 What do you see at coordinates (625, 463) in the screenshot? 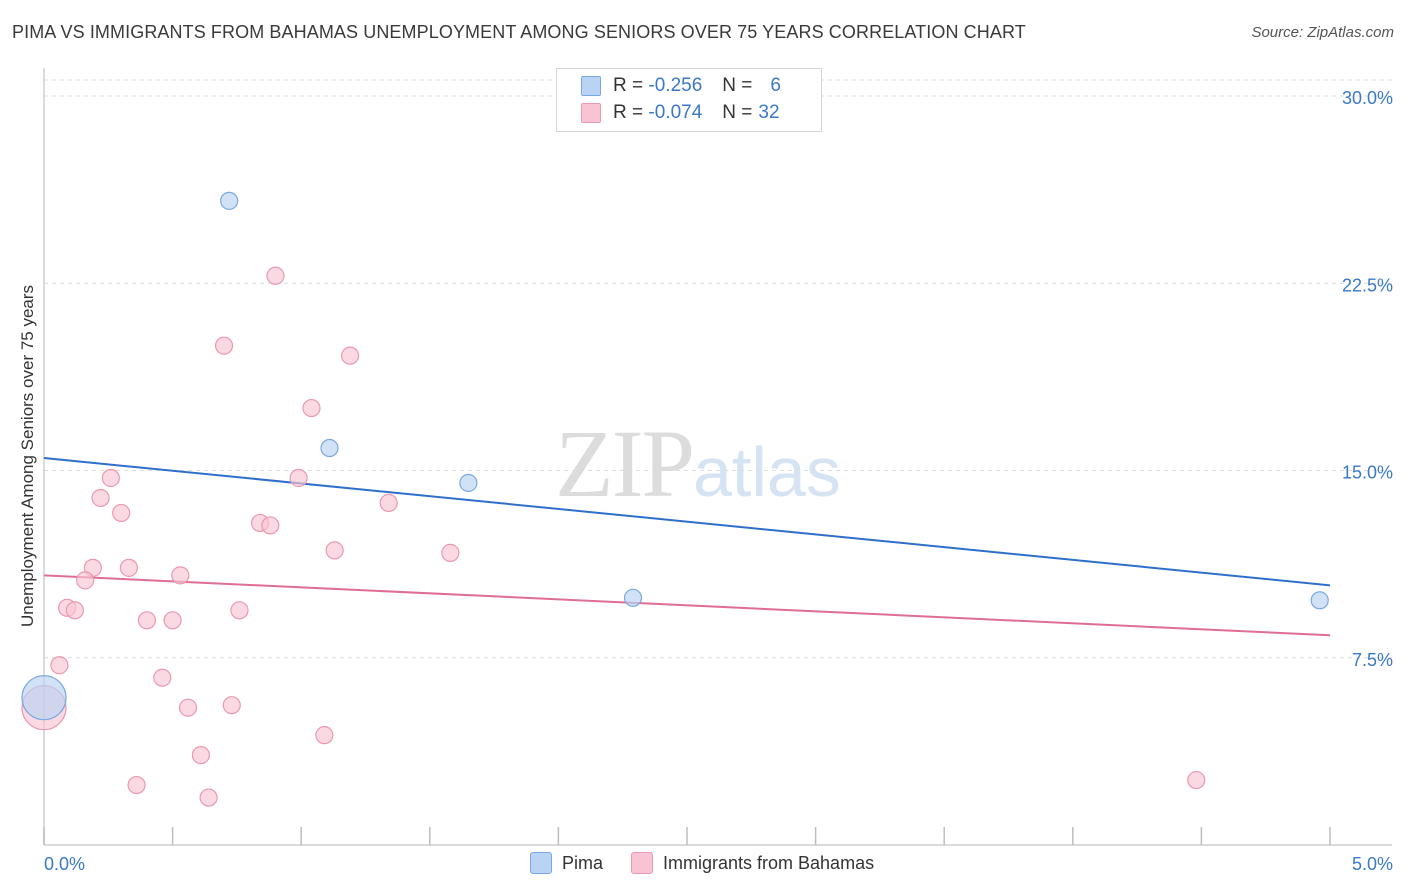
I see `watermark-zip: ZIP` at bounding box center [625, 463].